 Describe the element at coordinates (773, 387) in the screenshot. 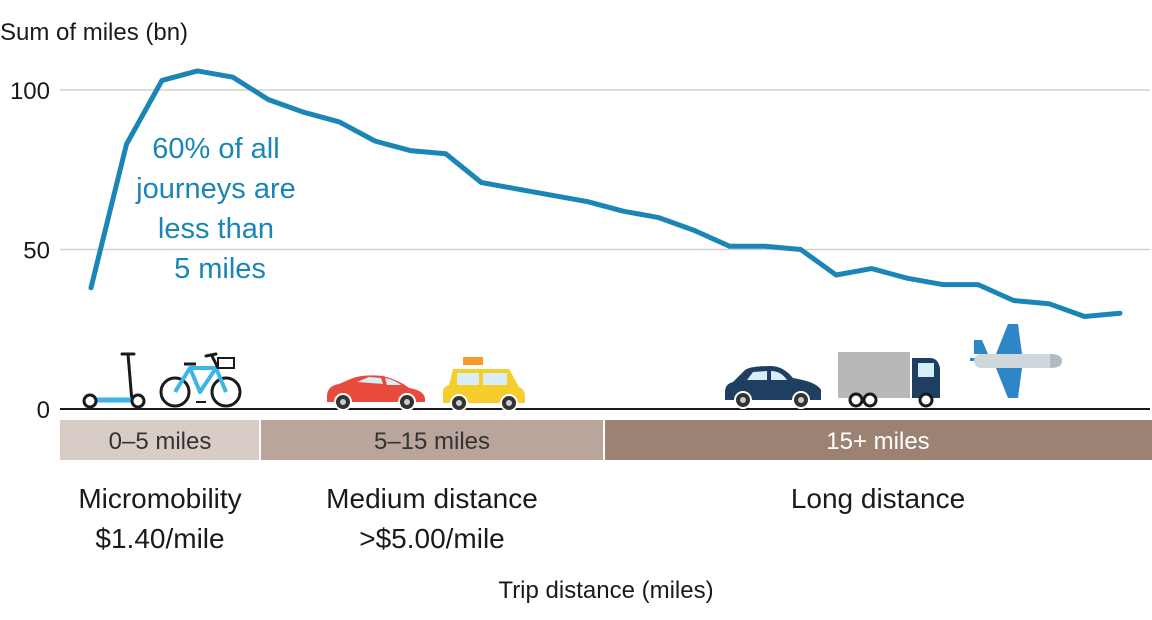

I see `hatchback-car-icon` at that location.